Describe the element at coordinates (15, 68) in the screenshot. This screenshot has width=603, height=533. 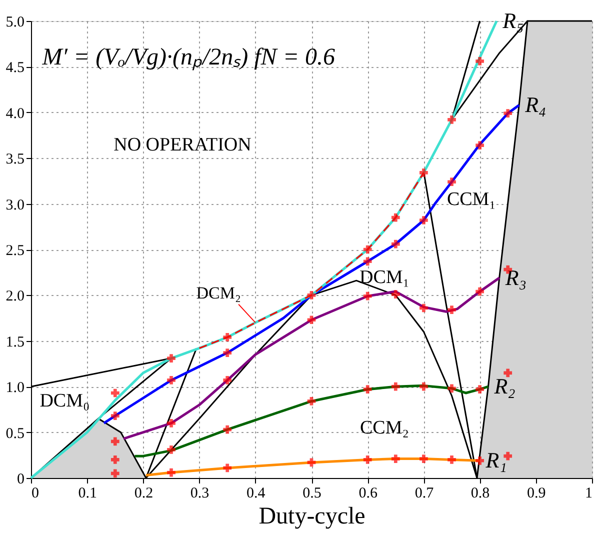
I see `y-tick-label: 4.5` at that location.